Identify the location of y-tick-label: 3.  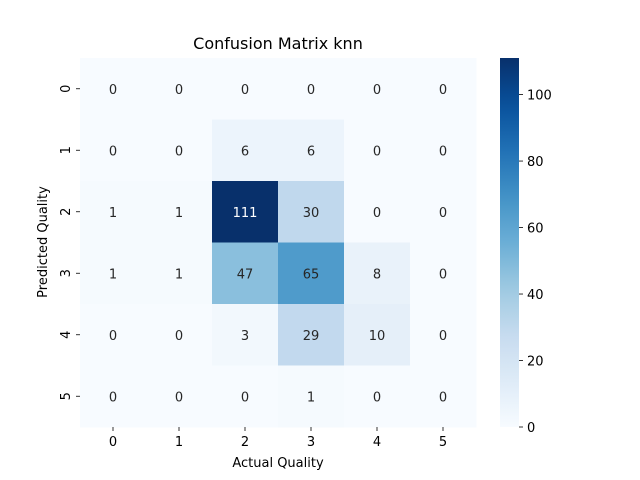
(66, 273).